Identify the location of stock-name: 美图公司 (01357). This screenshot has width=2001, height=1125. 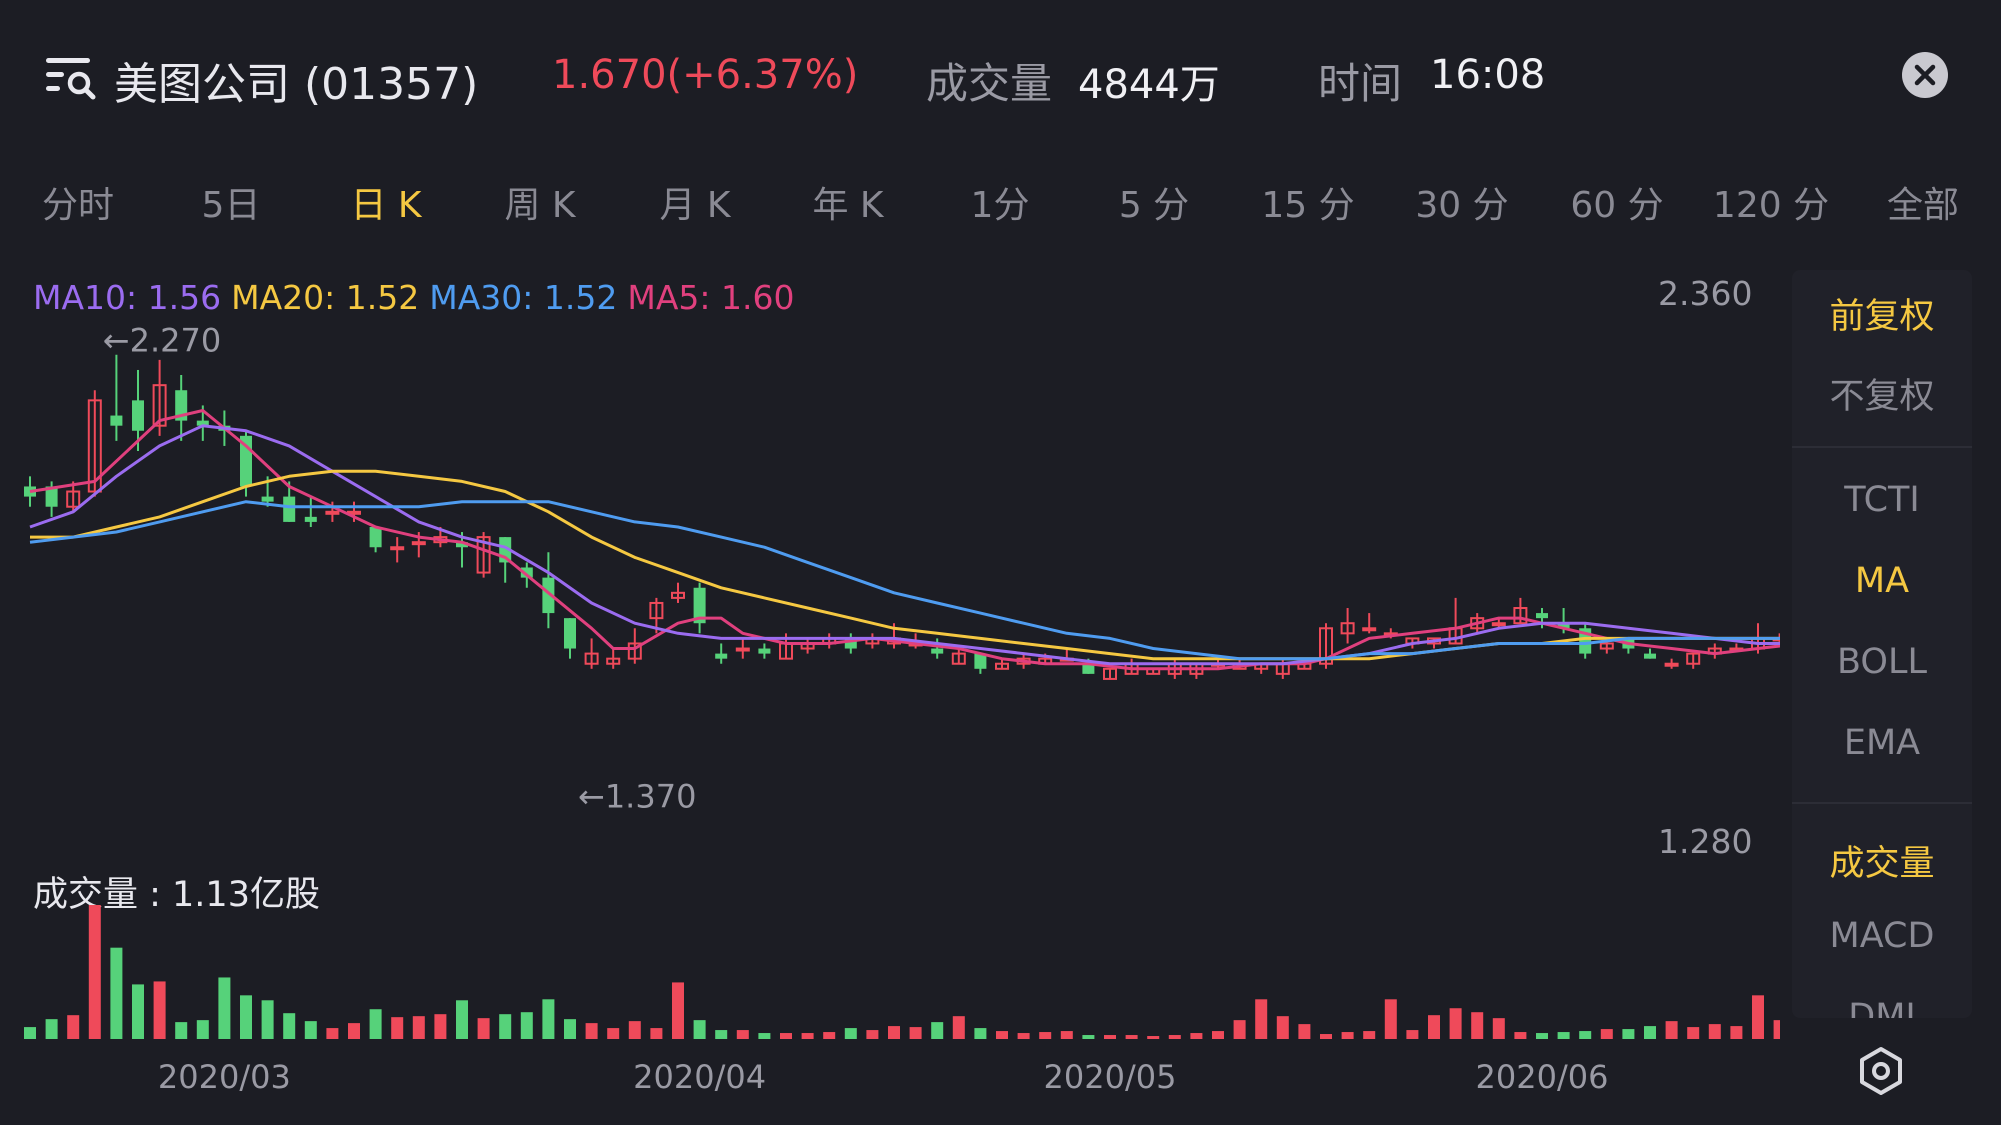
(296, 84).